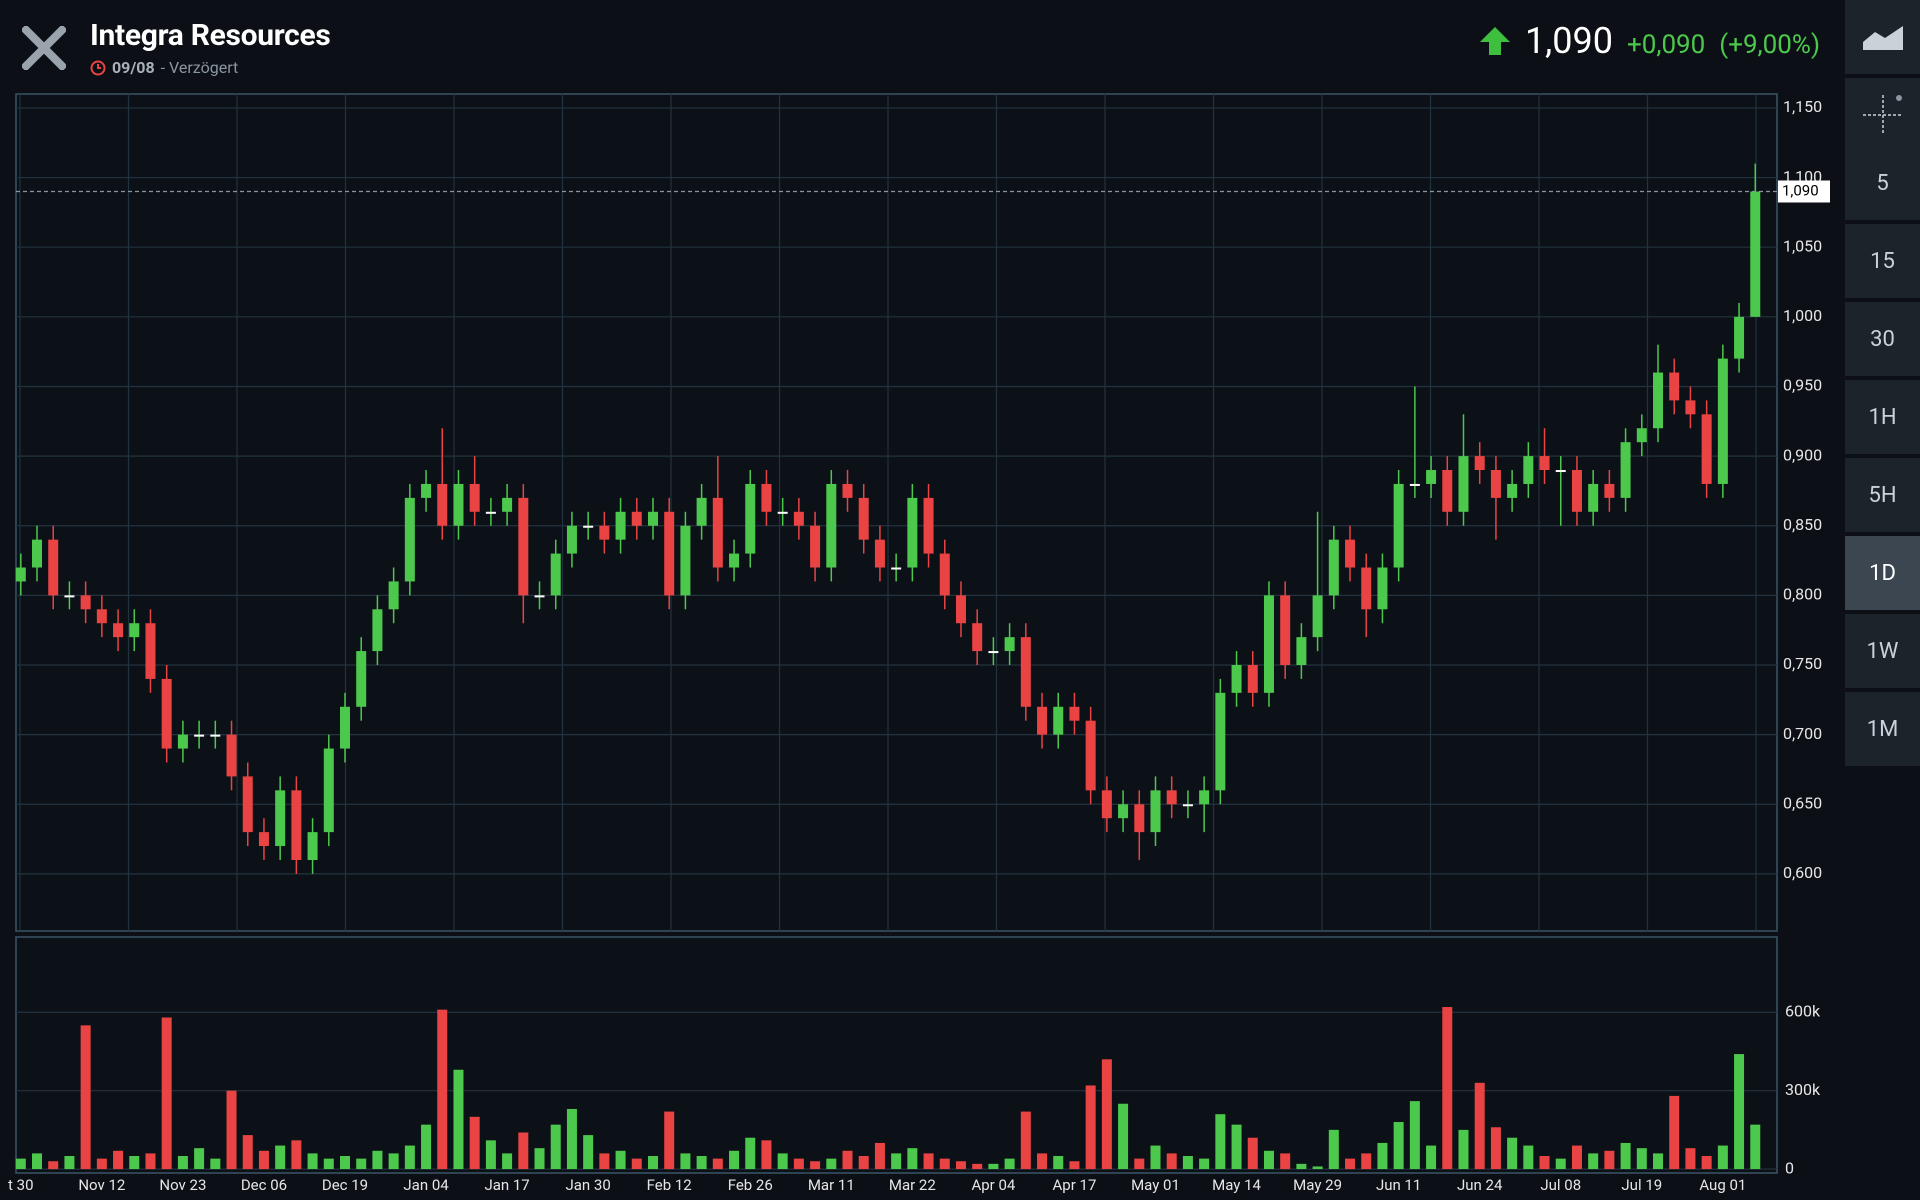 Image resolution: width=1920 pixels, height=1200 pixels. Describe the element at coordinates (1802, 733) in the screenshot. I see `y-tick-label: 0,700` at that location.